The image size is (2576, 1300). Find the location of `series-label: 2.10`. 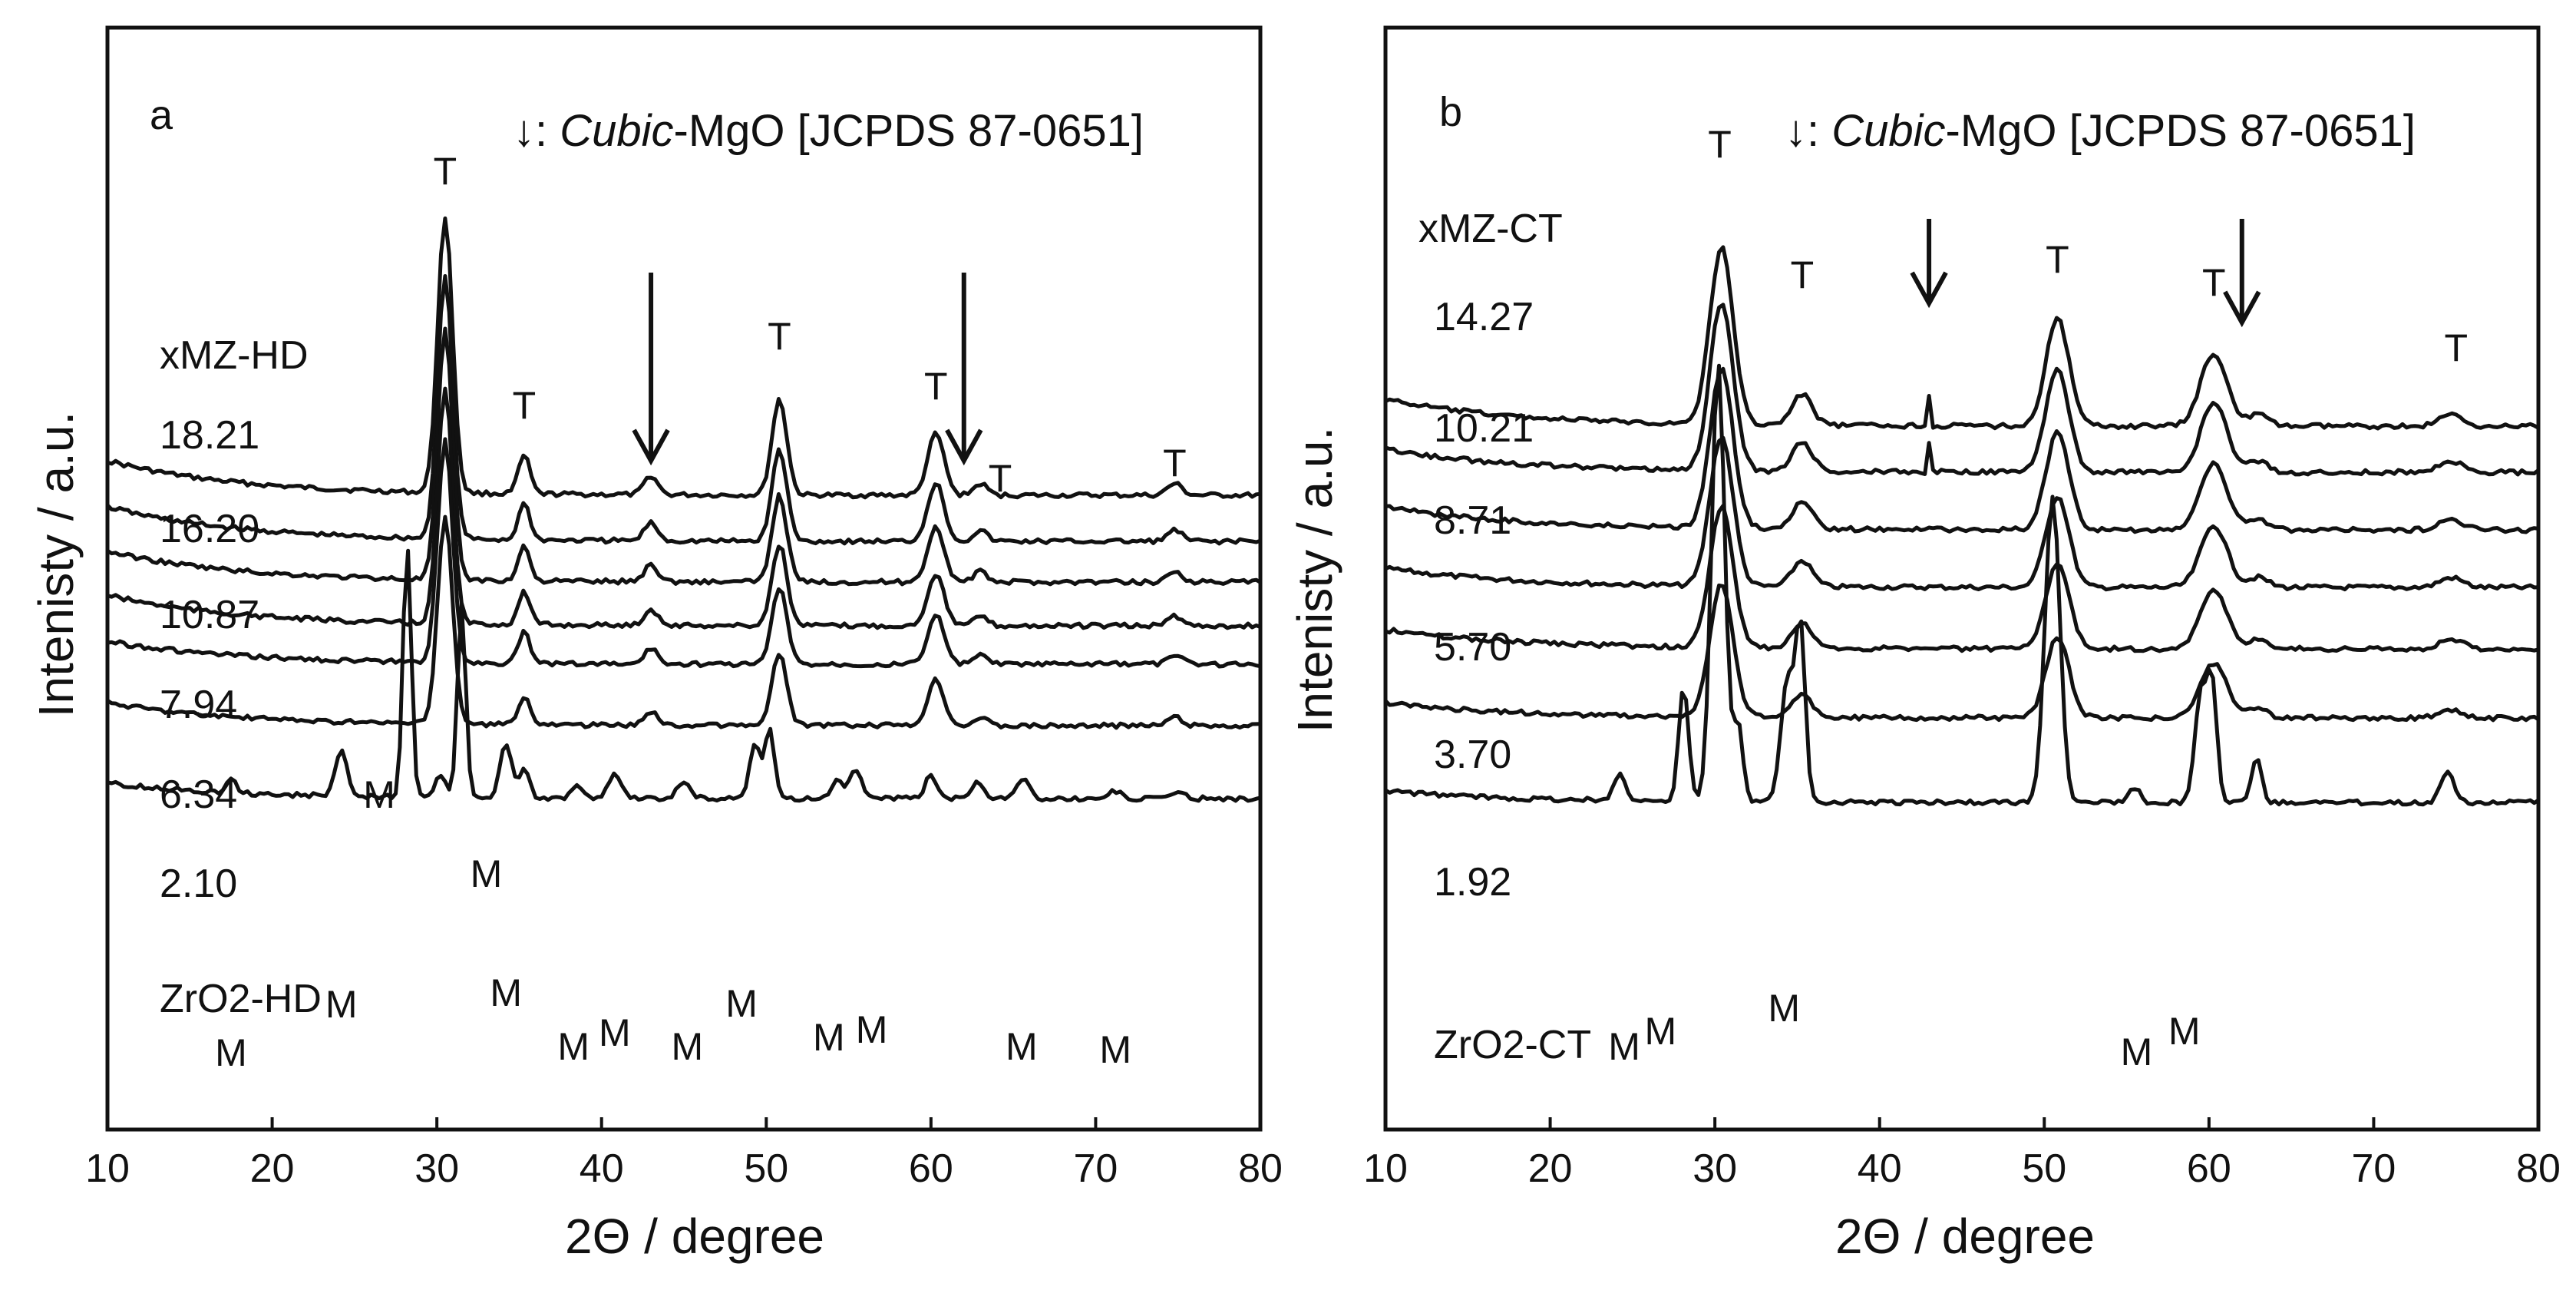

series-label: 2.10 is located at coordinates (198, 884).